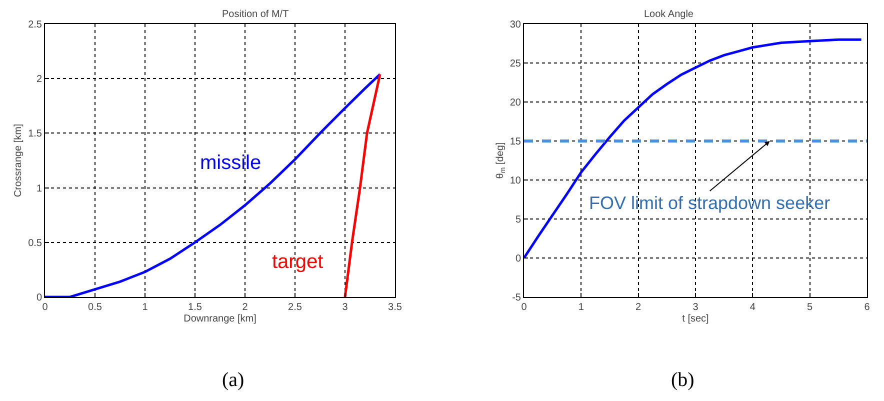 The image size is (884, 401). I want to click on chart-title: Look Angle, so click(669, 14).